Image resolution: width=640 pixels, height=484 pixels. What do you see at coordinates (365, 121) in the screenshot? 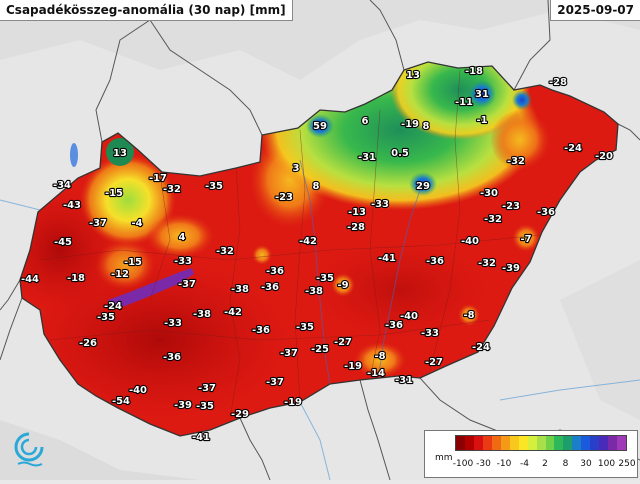
I see `station-value: 6` at bounding box center [365, 121].